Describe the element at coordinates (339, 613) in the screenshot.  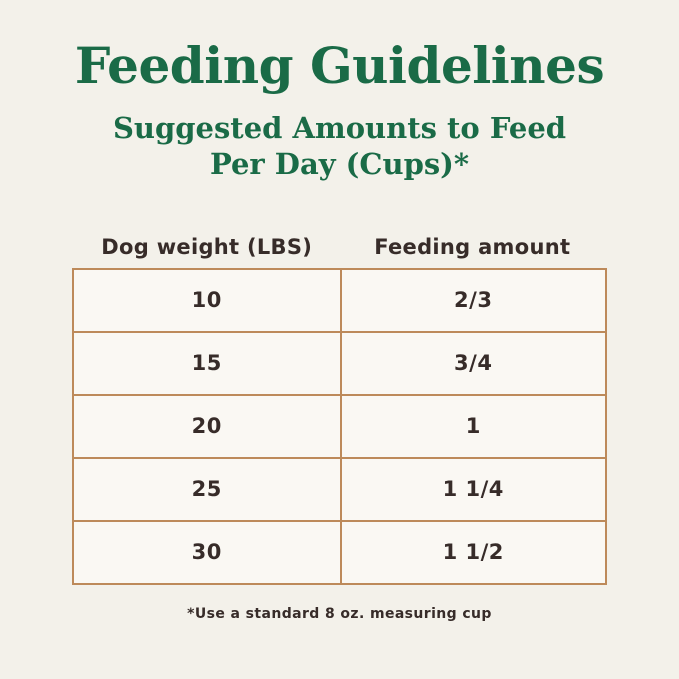
I see `footnote: *Use a standard 8 oz. measuring cup` at that location.